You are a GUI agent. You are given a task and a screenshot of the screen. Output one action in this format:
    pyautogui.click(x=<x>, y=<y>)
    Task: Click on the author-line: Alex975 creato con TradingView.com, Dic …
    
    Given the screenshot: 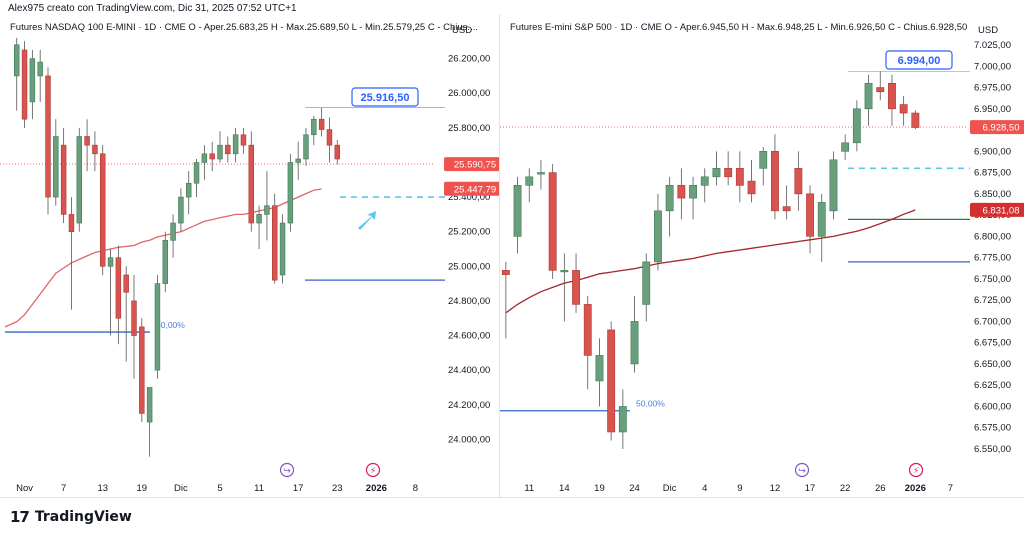 What is the action you would take?
    pyautogui.click(x=152, y=8)
    